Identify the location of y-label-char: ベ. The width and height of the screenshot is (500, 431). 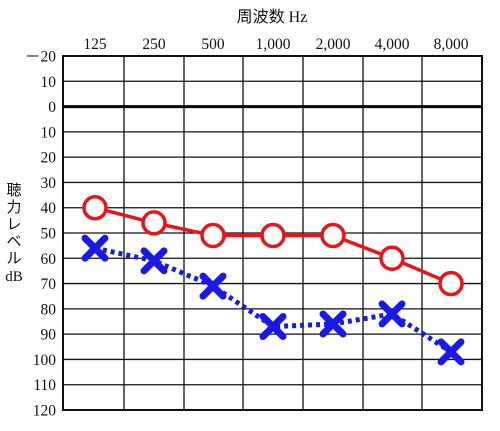
(13, 242).